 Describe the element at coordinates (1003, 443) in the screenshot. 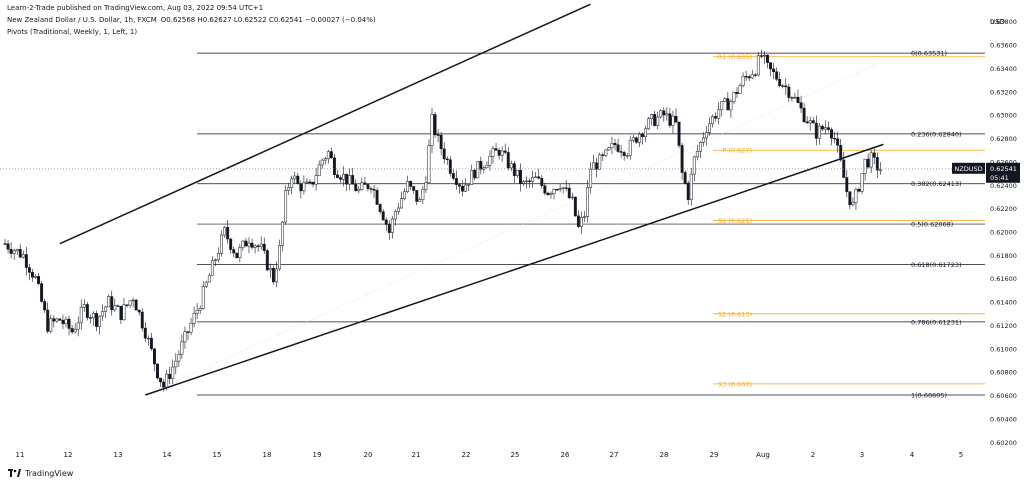

I see `y-tick-label: 0.60200` at that location.